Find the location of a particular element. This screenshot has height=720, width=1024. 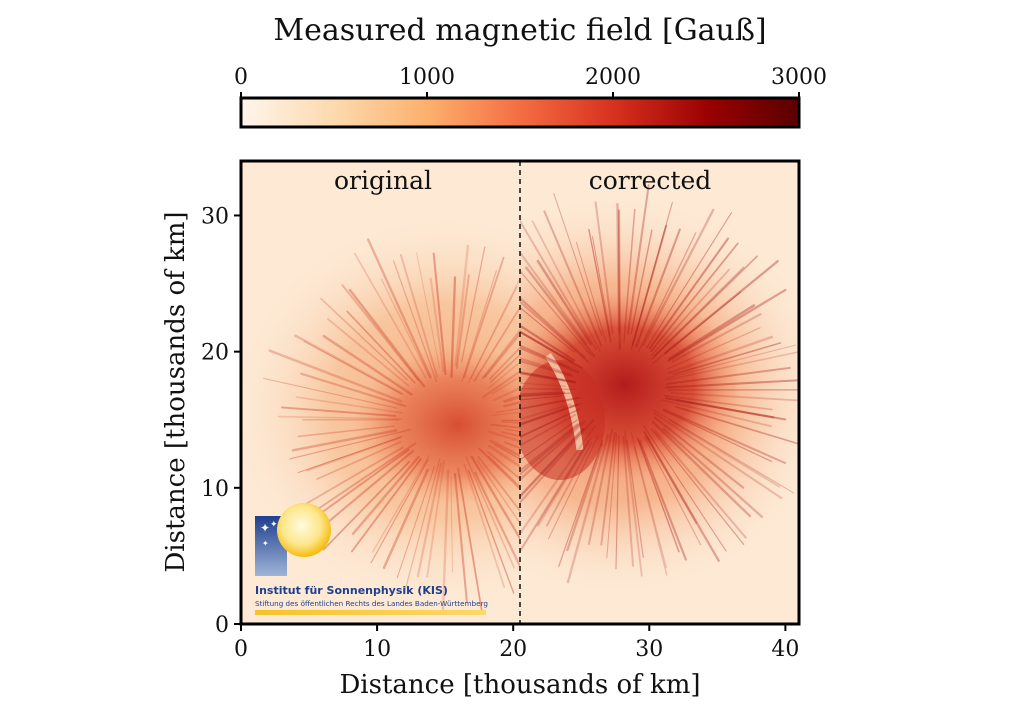

x-tick-label: 20 is located at coordinates (513, 649).